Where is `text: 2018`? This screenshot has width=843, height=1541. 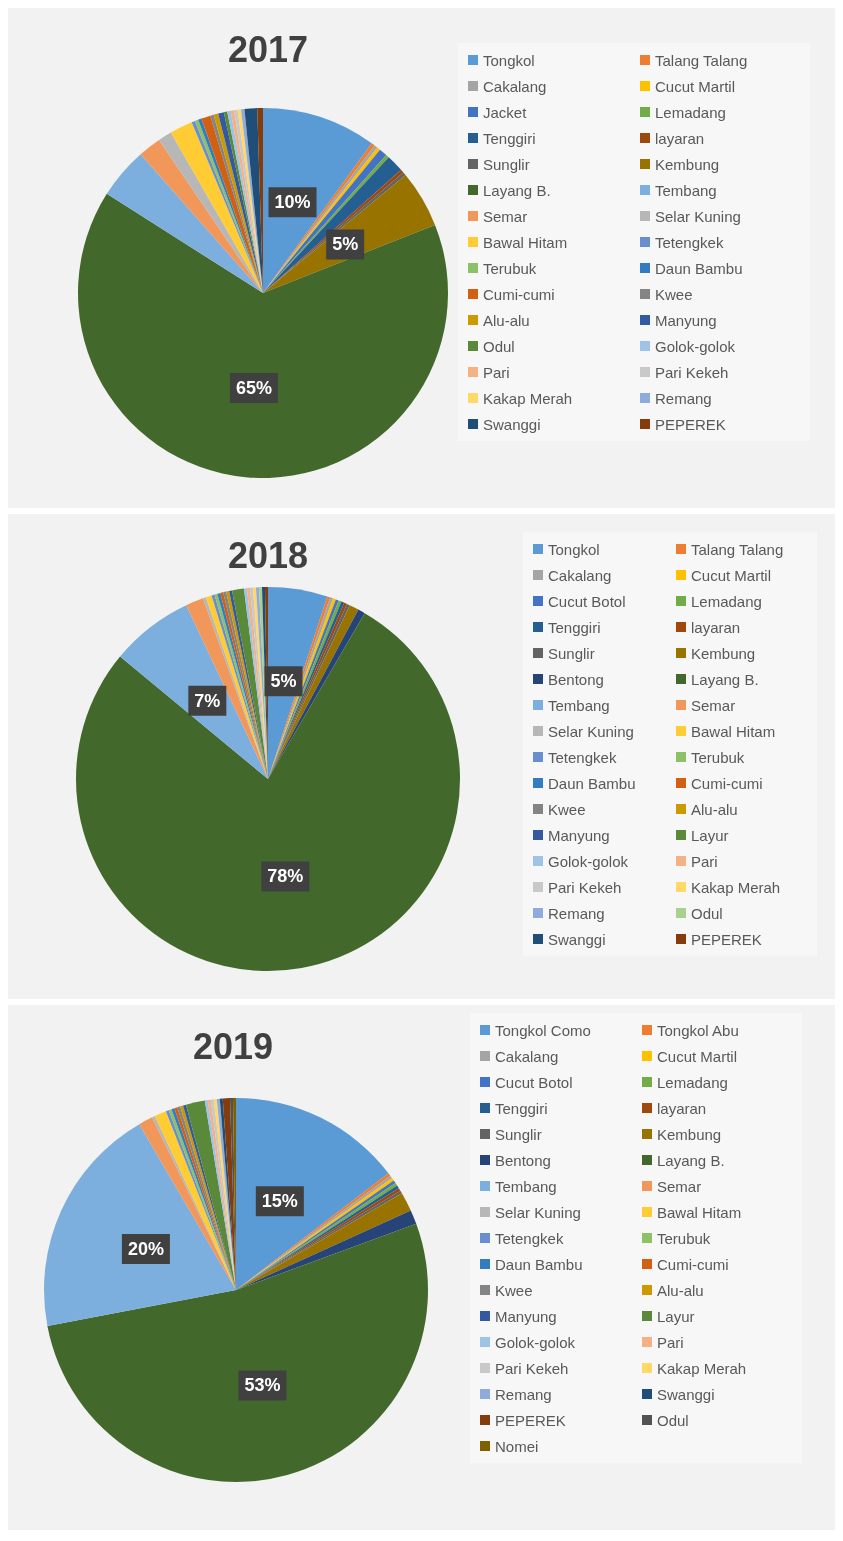
text: 2018 is located at coordinates (268, 555).